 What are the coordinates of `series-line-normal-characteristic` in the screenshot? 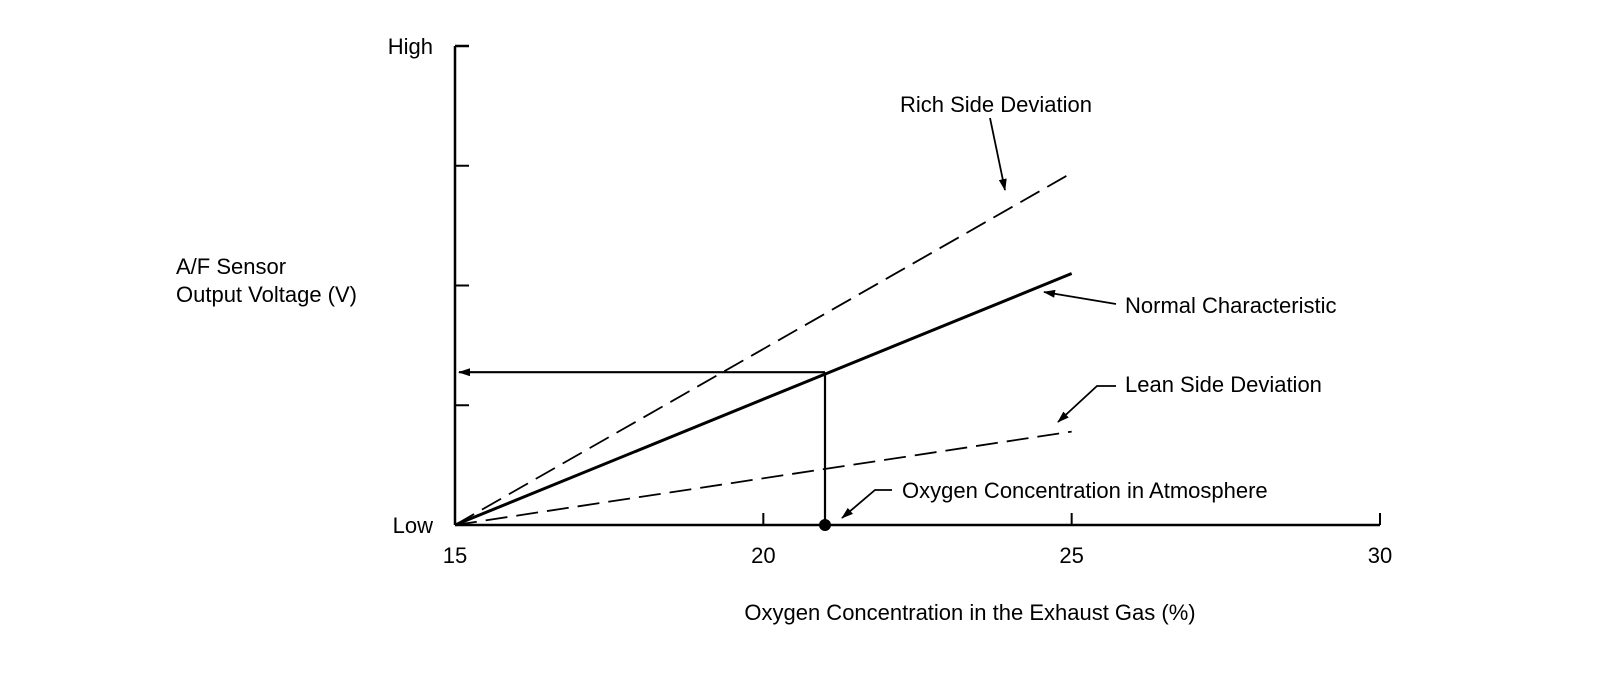 It's located at (763, 399).